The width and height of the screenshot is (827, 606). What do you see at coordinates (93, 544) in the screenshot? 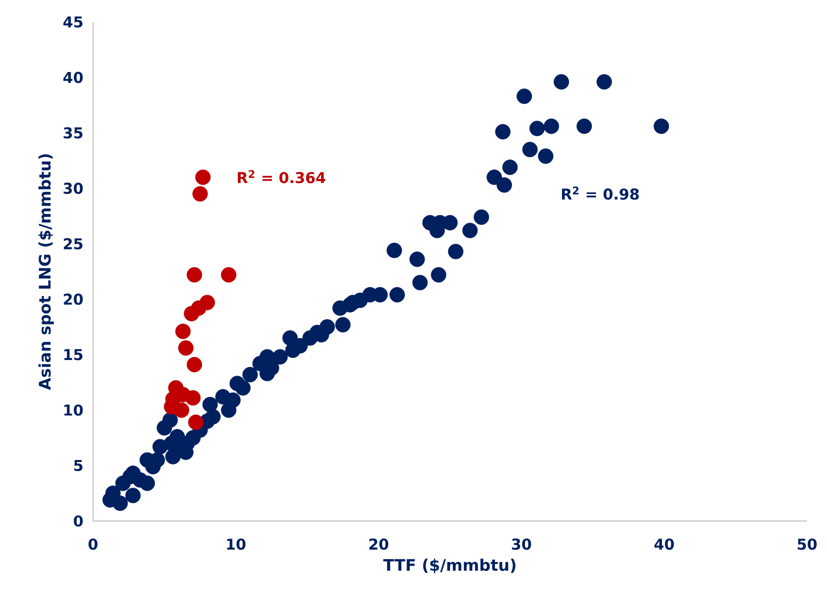
I see `x-tick-label: 0` at bounding box center [93, 544].